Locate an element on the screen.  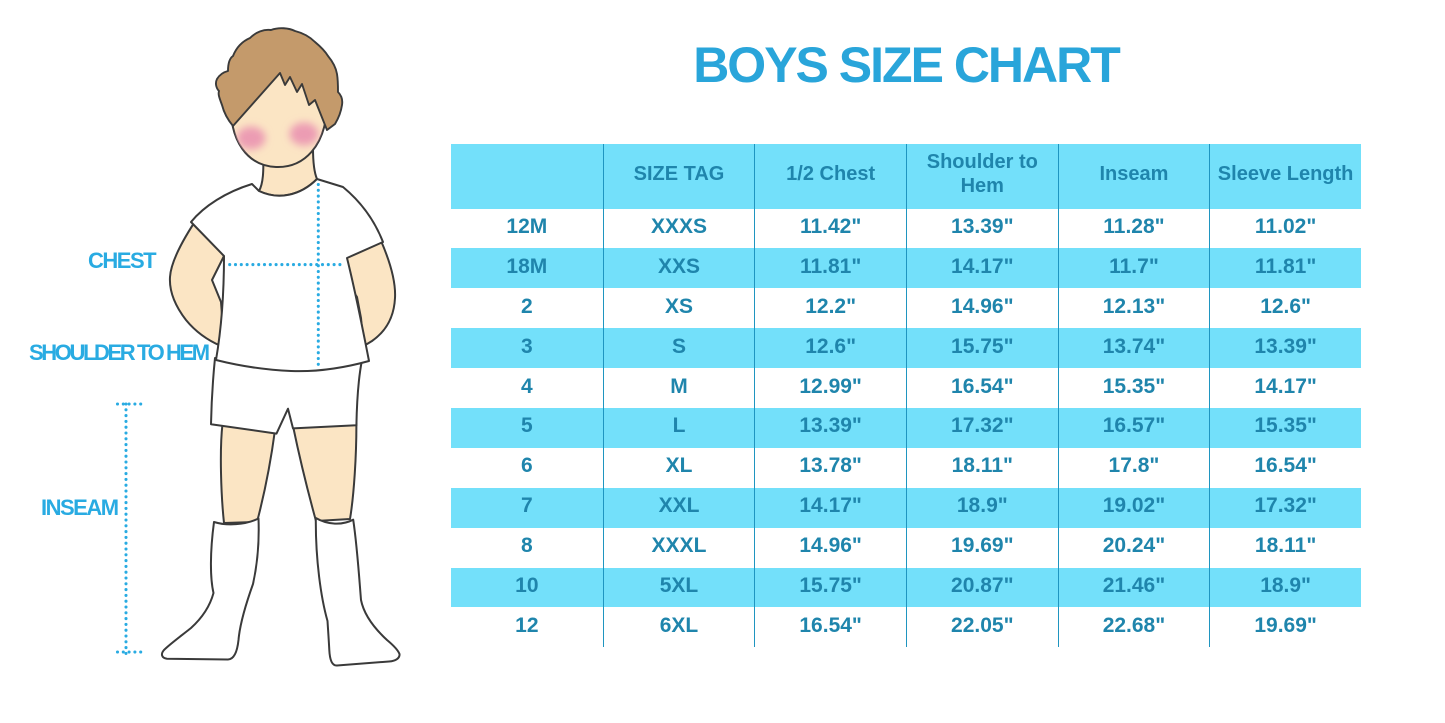
svg-text: SHOULDER TO HEM is located at coordinates (119, 352).